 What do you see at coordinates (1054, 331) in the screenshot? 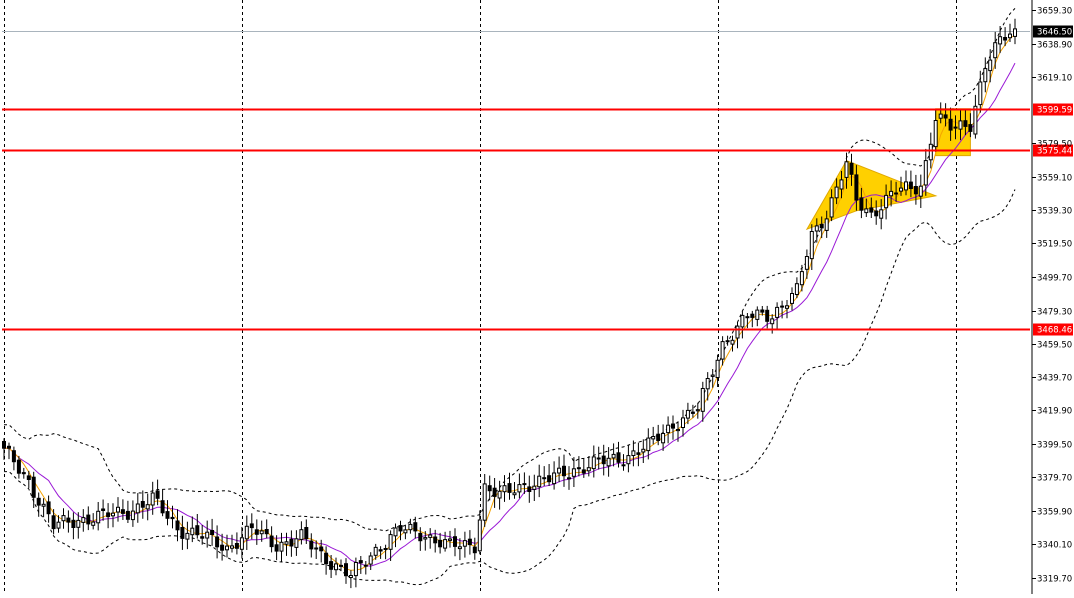
I see `level-price-label: 3468.46` at bounding box center [1054, 331].